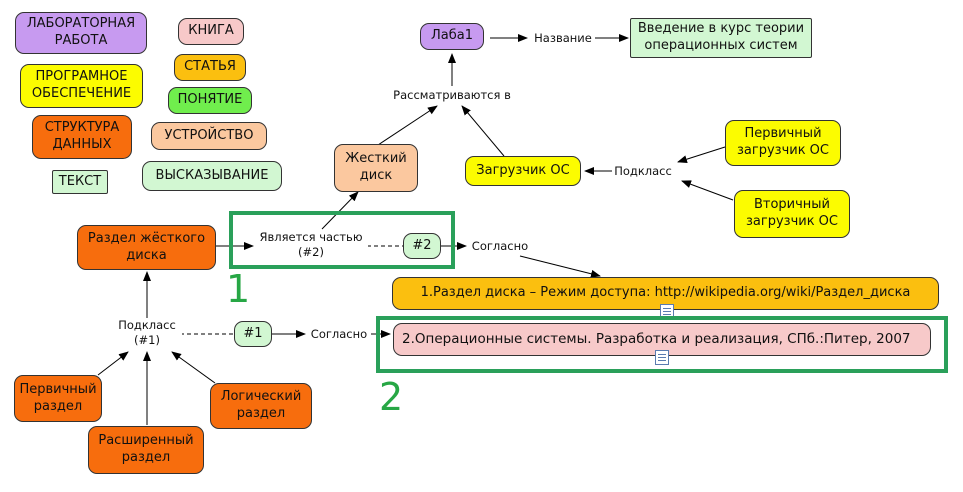  Describe the element at coordinates (81, 33) in the screenshot. I see `legend-lab: ЛАБОРАТОРНАЯ РАБОТА` at that location.